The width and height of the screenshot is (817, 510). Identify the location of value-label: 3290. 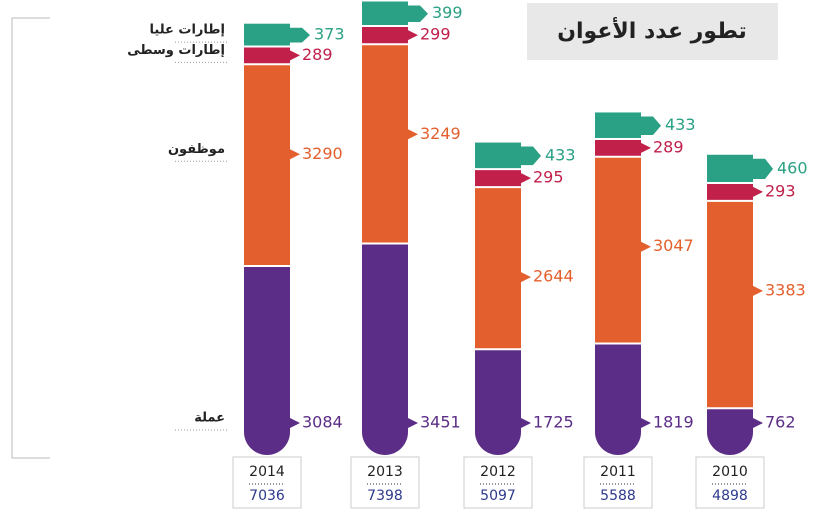
(322, 153).